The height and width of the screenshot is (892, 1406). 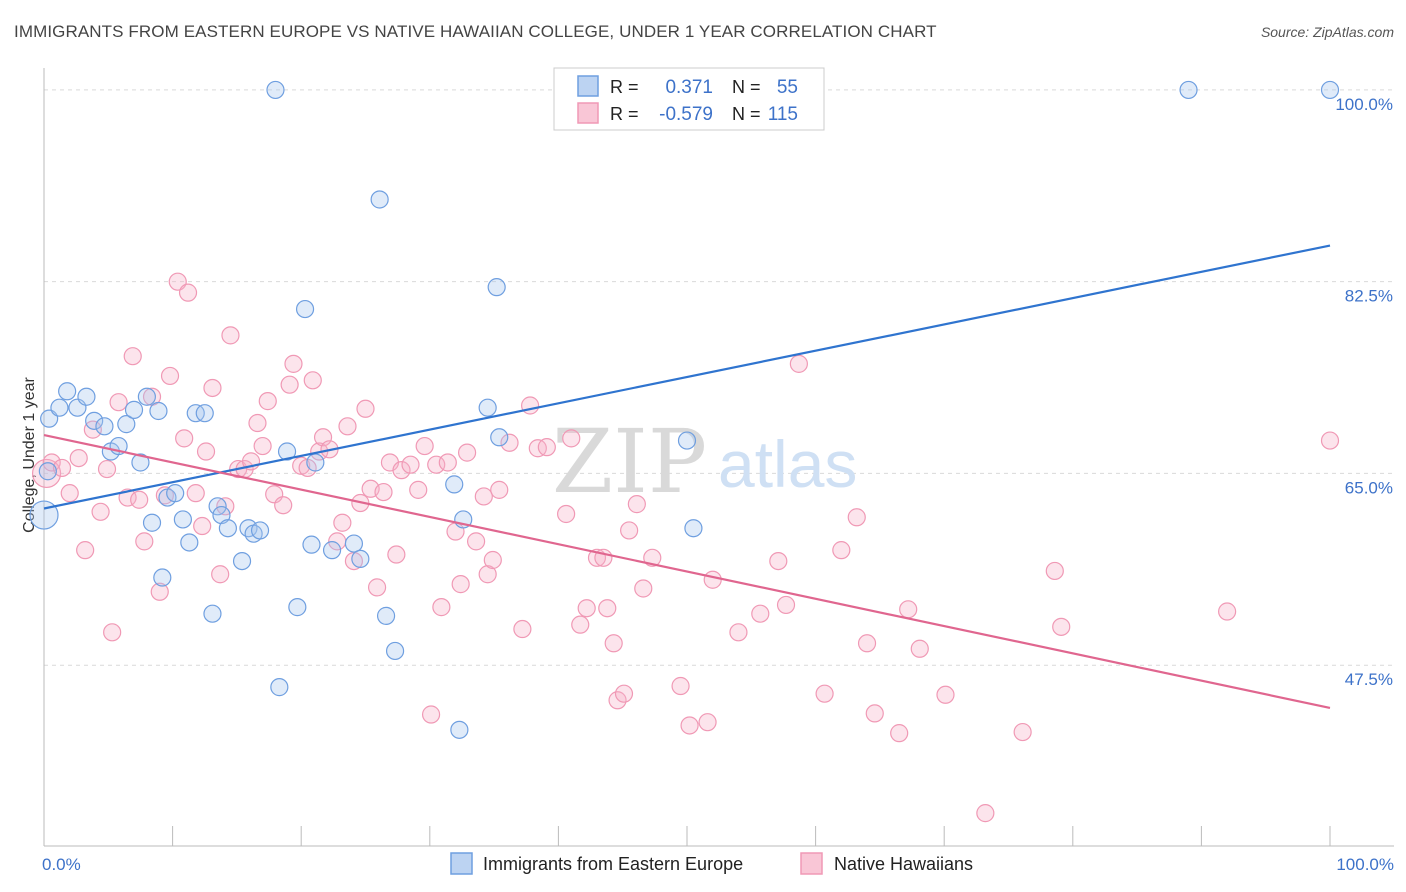 What do you see at coordinates (811, 863) in the screenshot?
I see `legend-swatch-hawaiians` at bounding box center [811, 863].